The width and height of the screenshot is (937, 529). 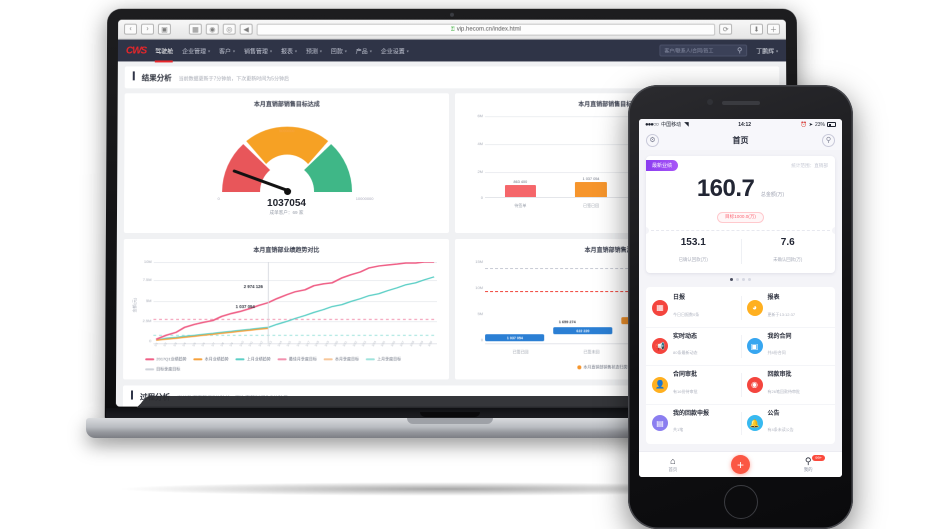 I want to click on carousel-dots, so click(x=740, y=279).